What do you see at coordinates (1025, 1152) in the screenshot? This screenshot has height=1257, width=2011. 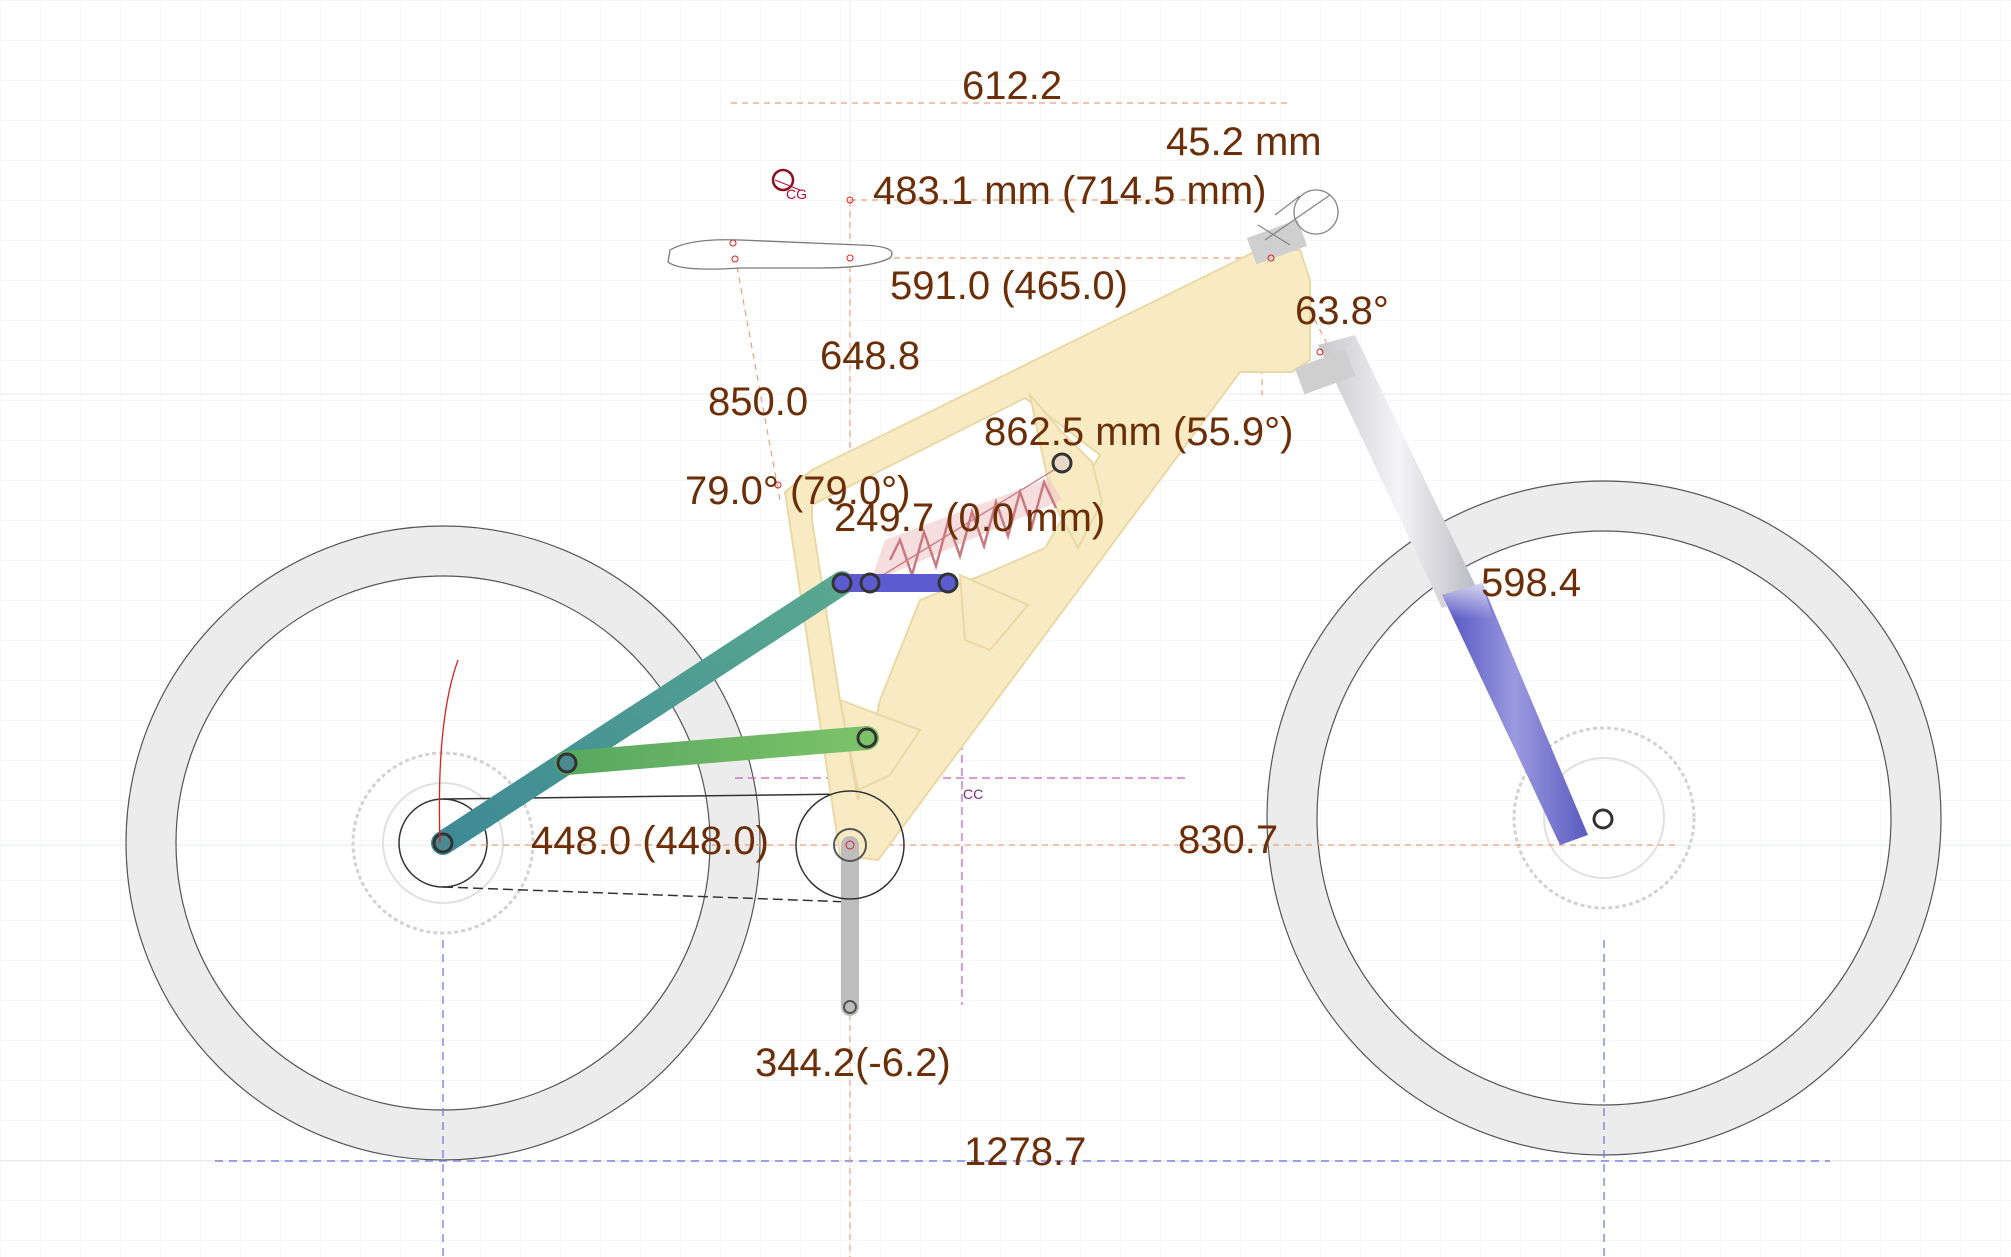 I see `dim-wheelbase: 1278.7` at bounding box center [1025, 1152].